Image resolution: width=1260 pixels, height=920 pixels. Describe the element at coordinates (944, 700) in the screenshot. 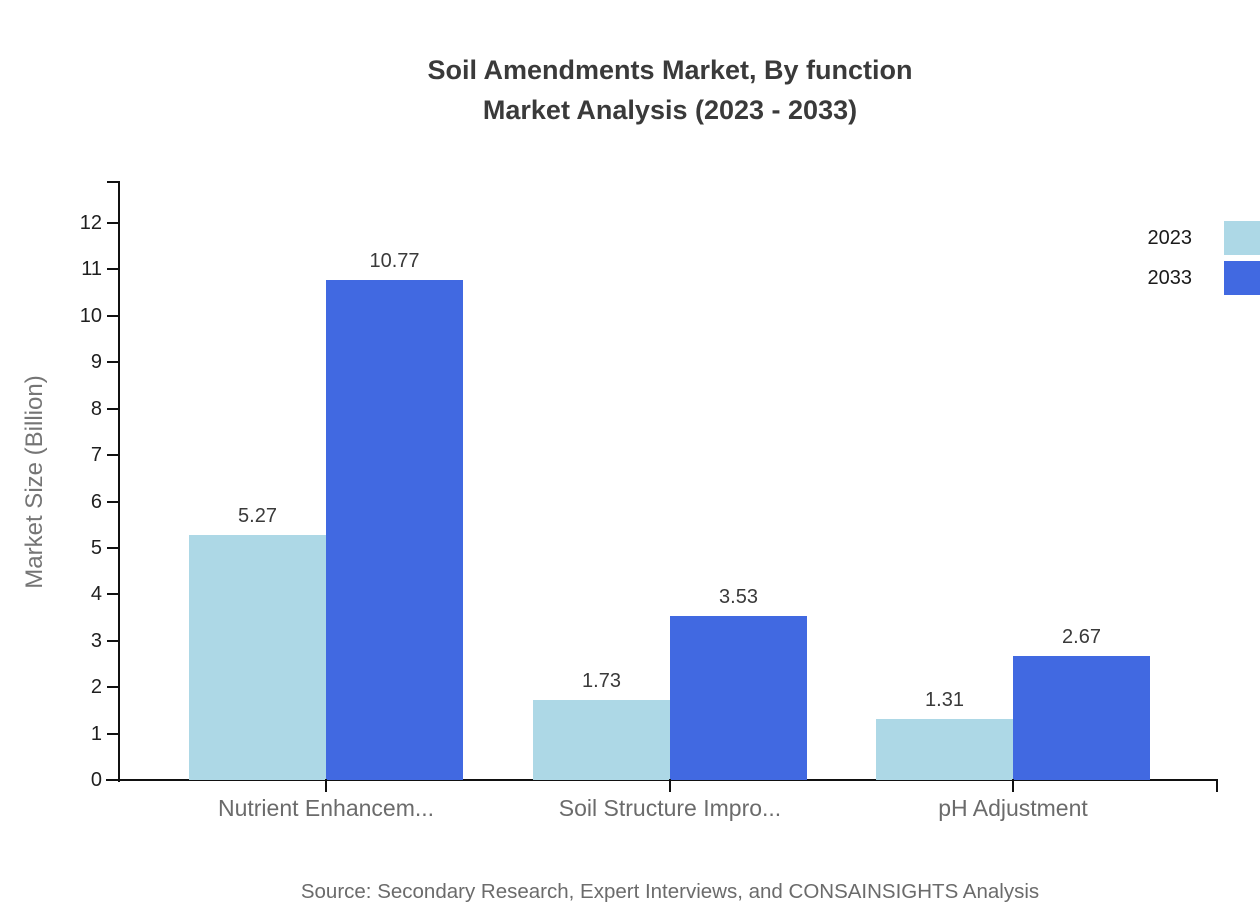

I see `value-label-2023-2: 1.31` at that location.